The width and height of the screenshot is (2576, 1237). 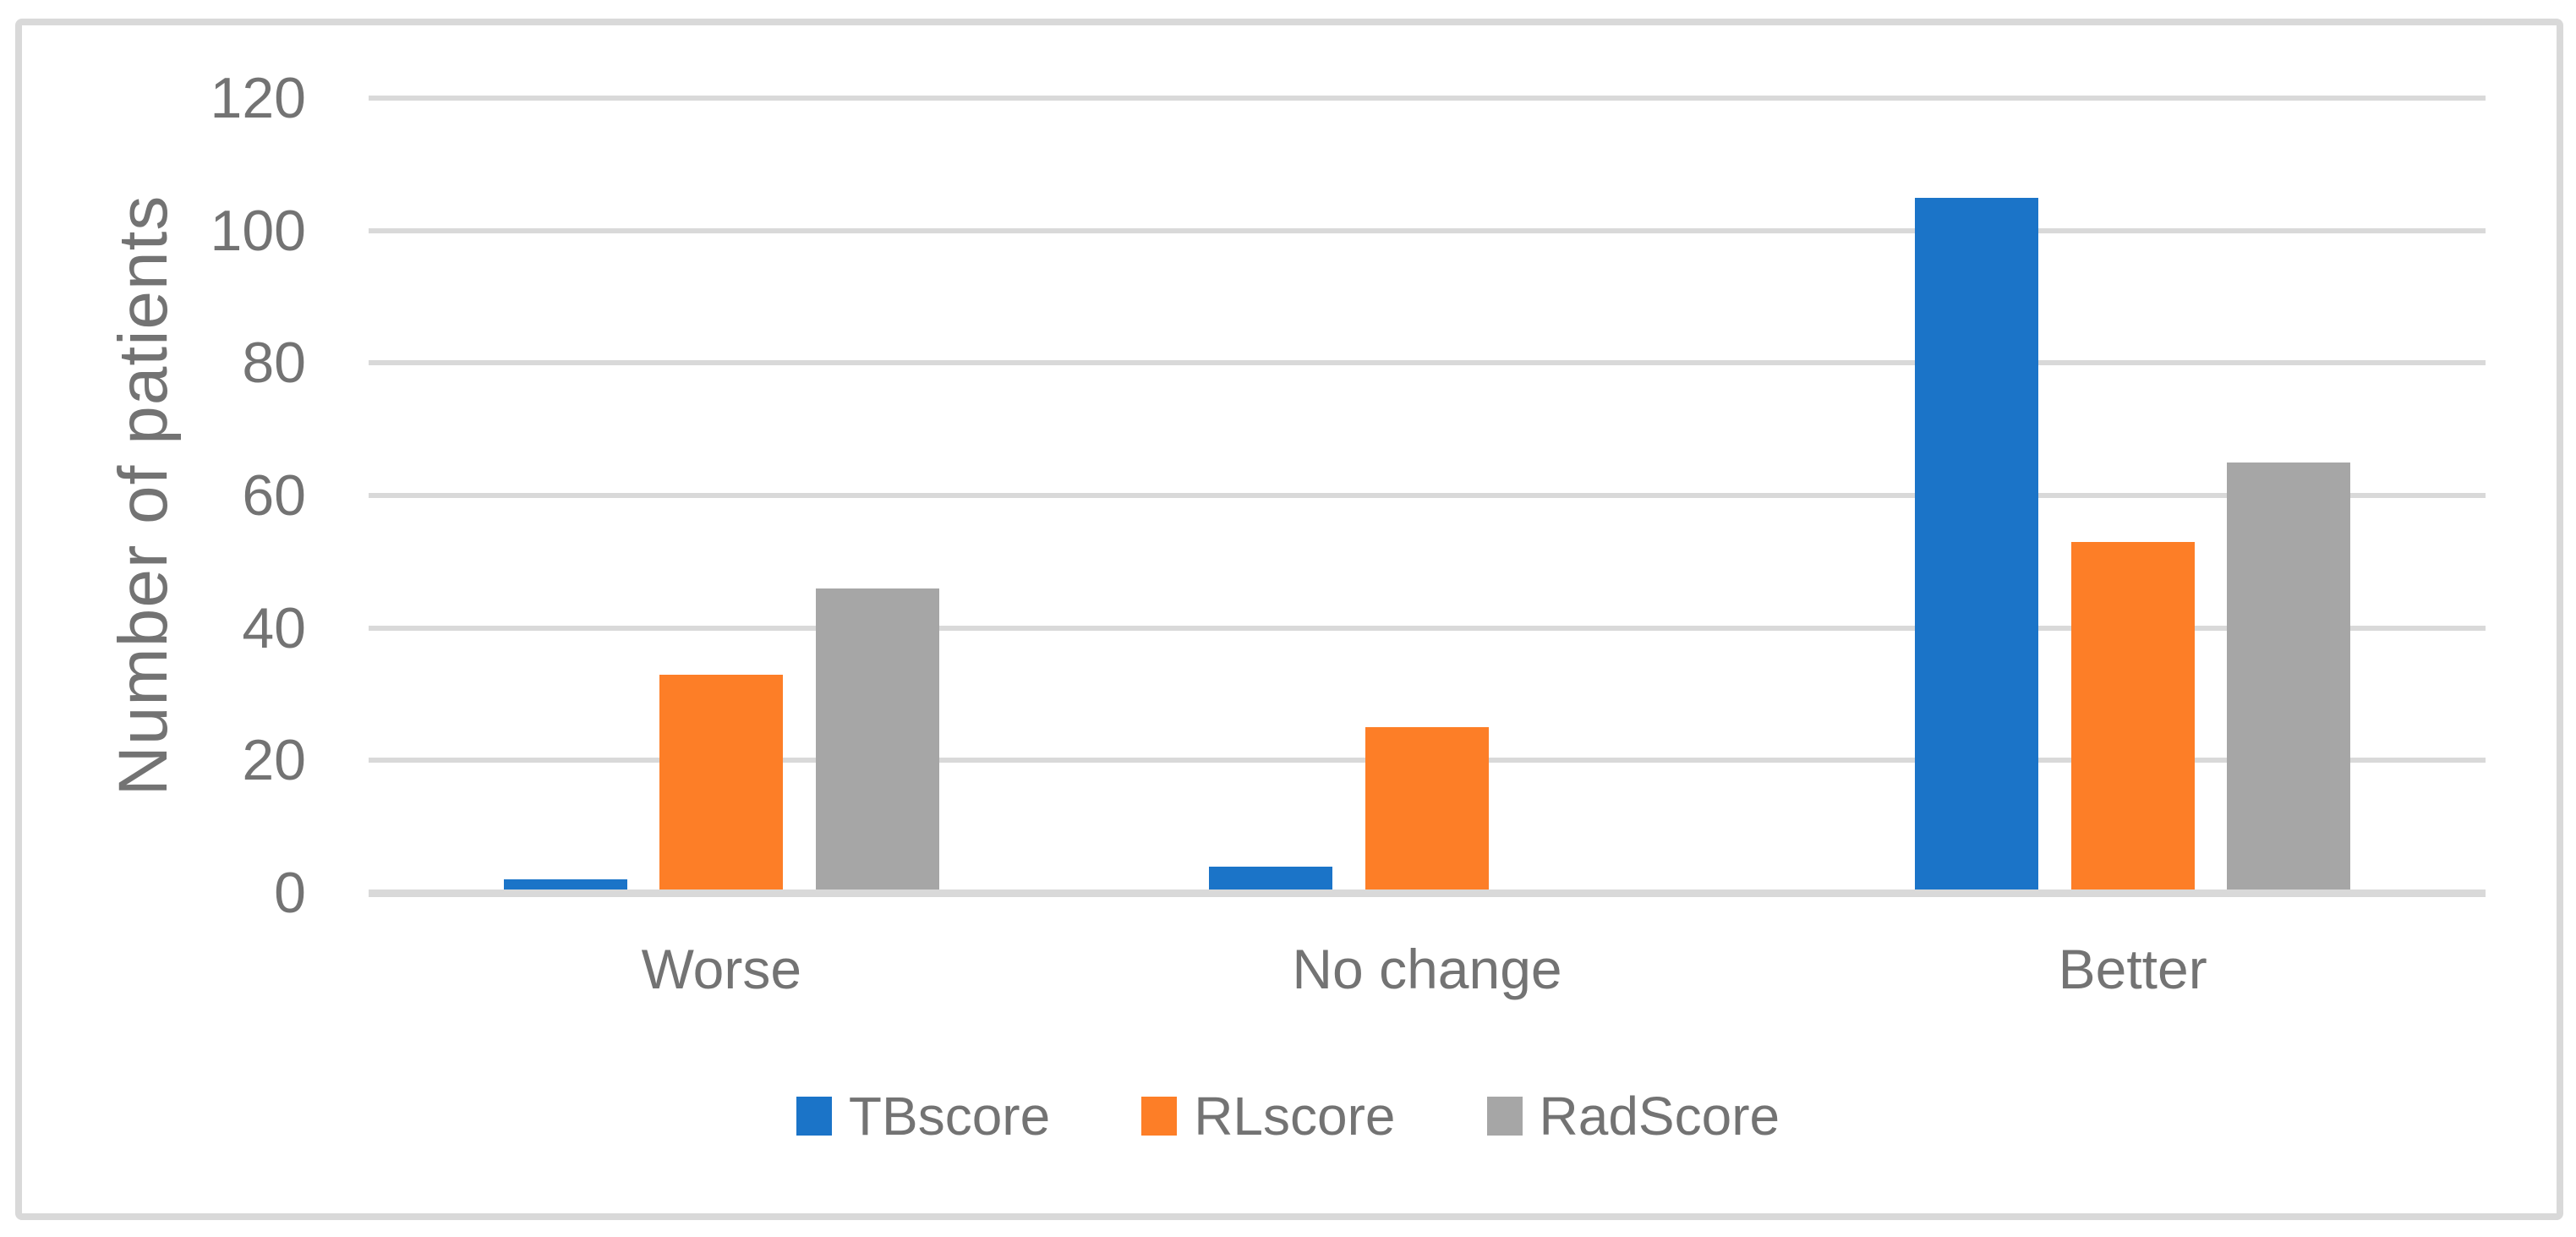 I want to click on legend-swatch-RadScore, so click(x=1504, y=1116).